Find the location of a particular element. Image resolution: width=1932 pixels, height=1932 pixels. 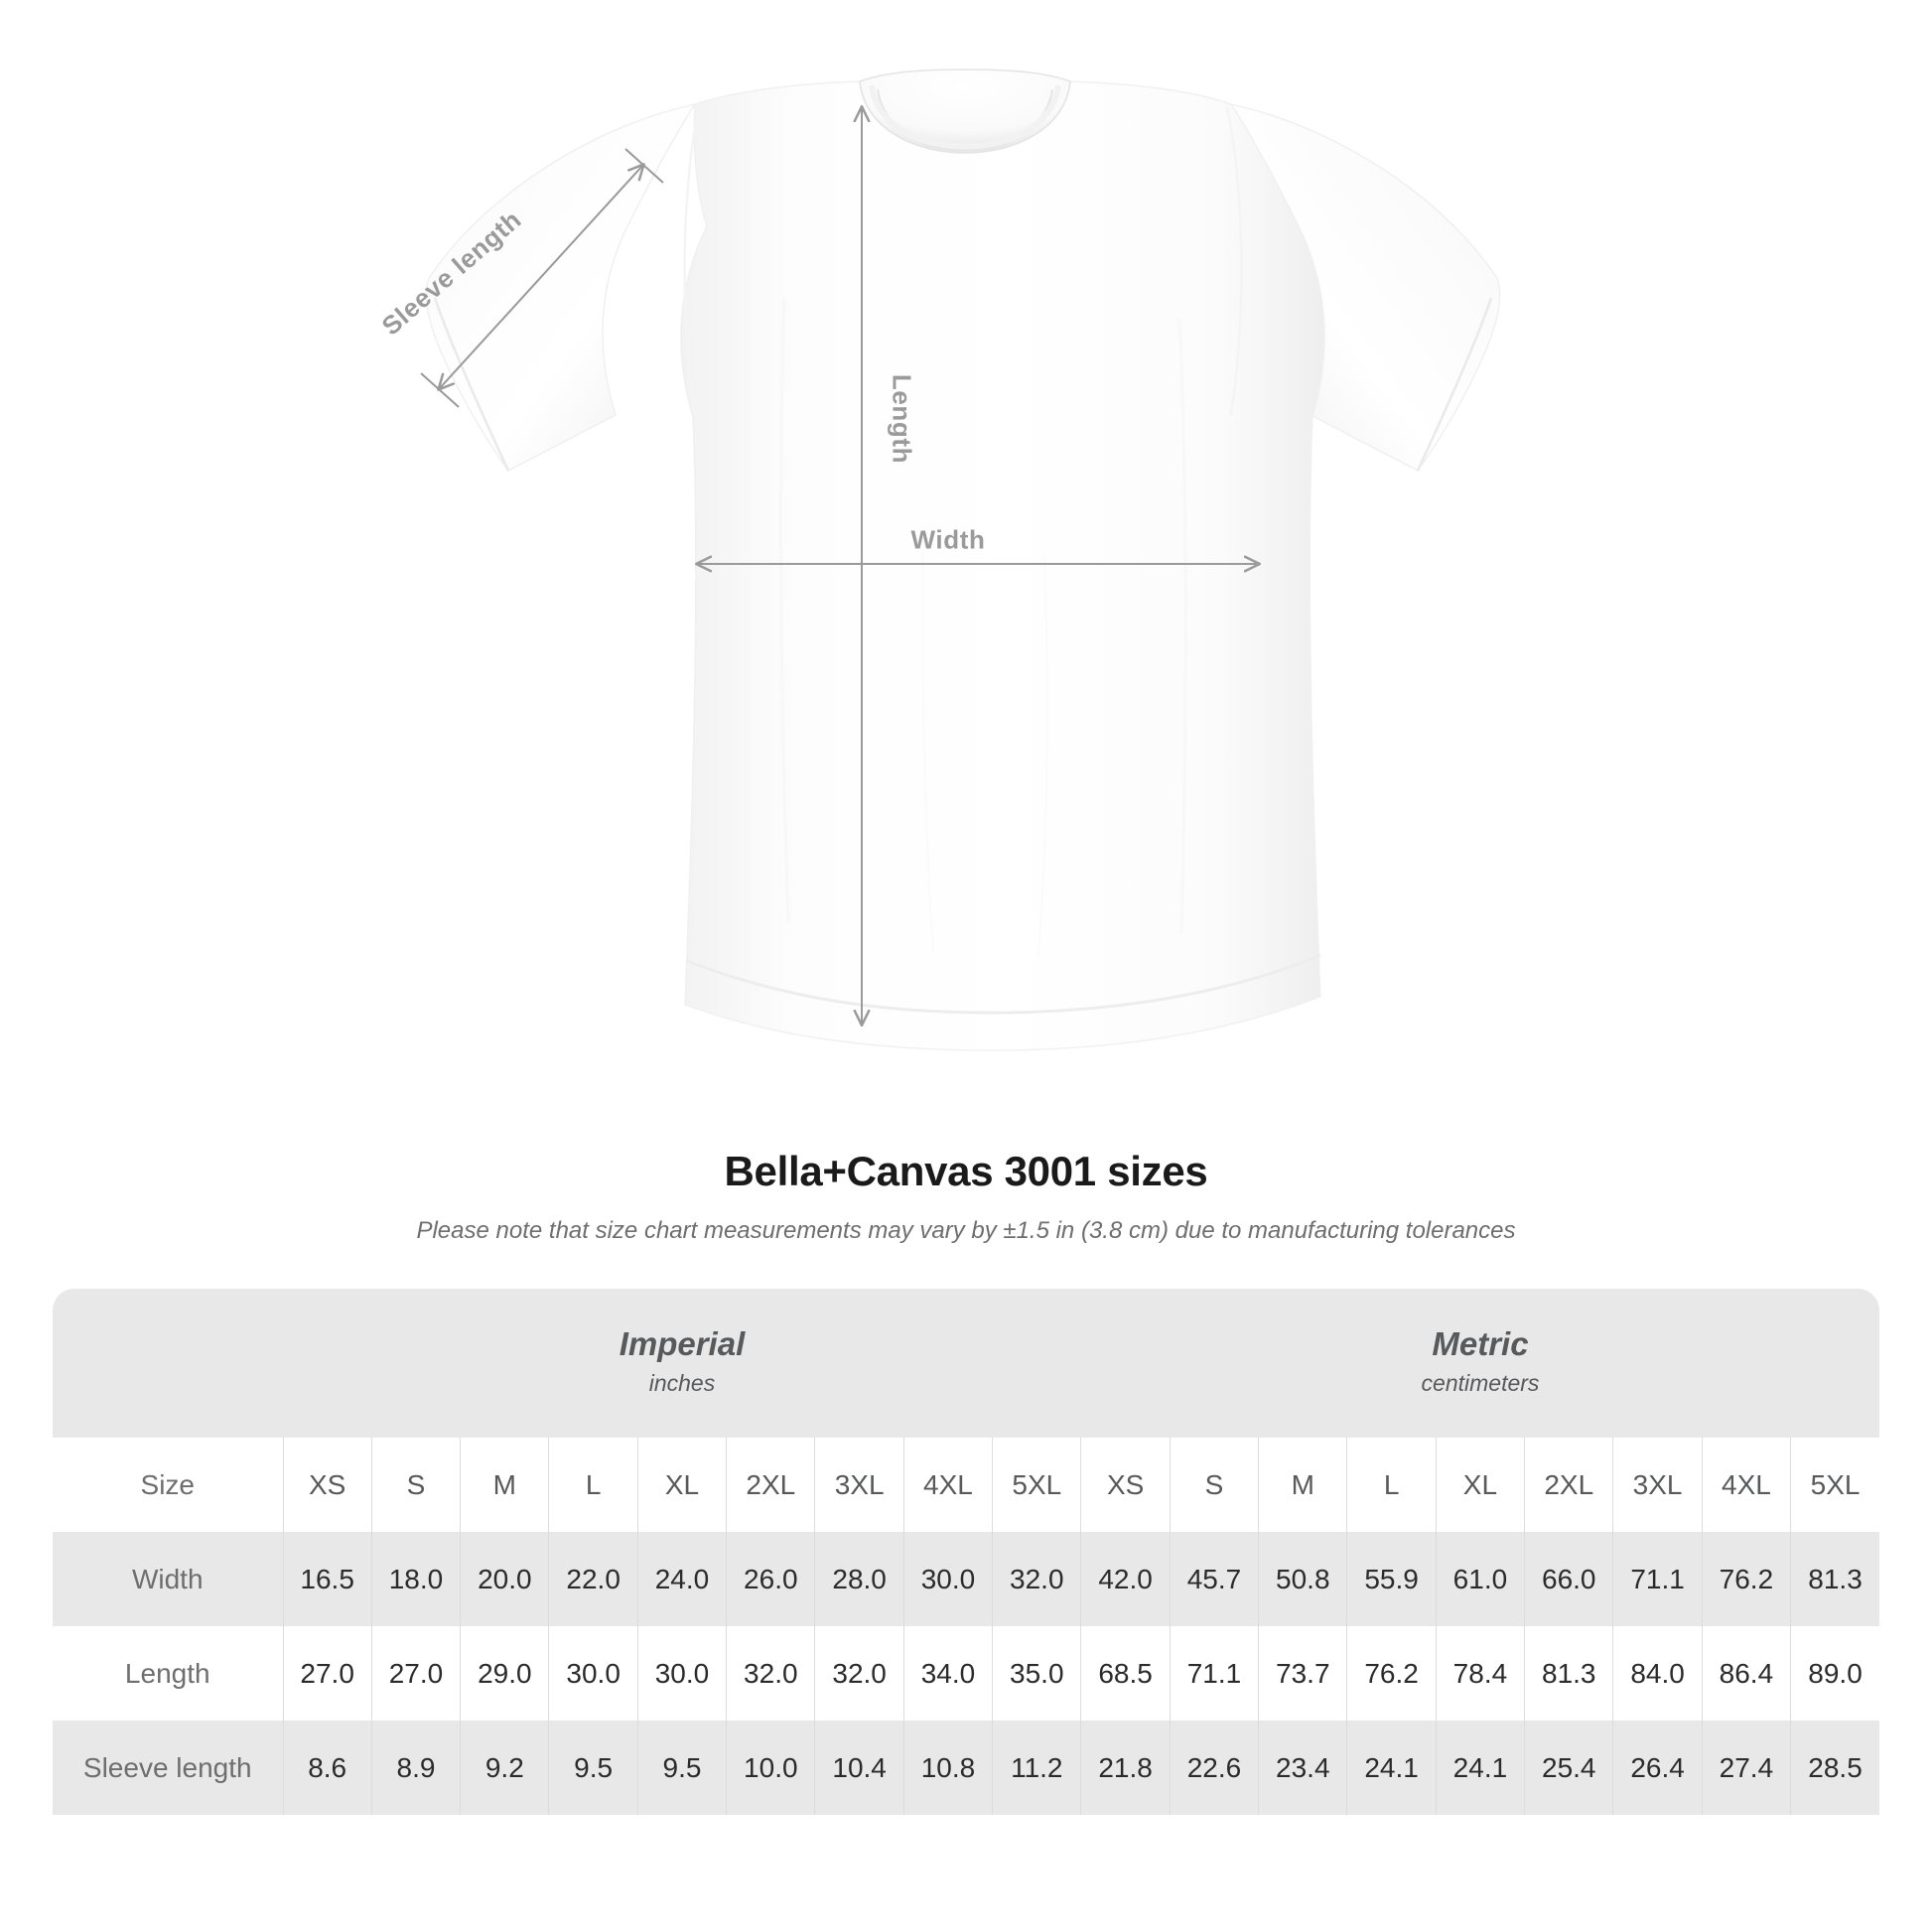

width-imp-s: 18.0 is located at coordinates (415, 1579).